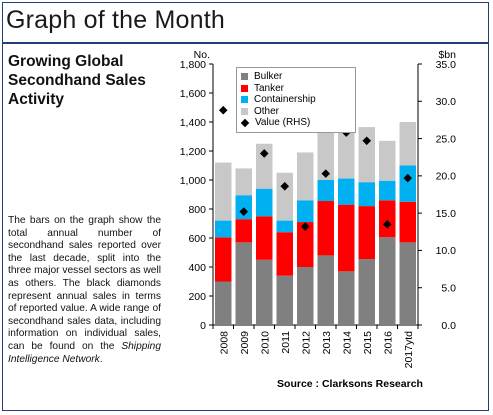 This screenshot has width=493, height=415. I want to click on chart-subtitle: Growing Global Secondhand Sales Activity, so click(77, 80).